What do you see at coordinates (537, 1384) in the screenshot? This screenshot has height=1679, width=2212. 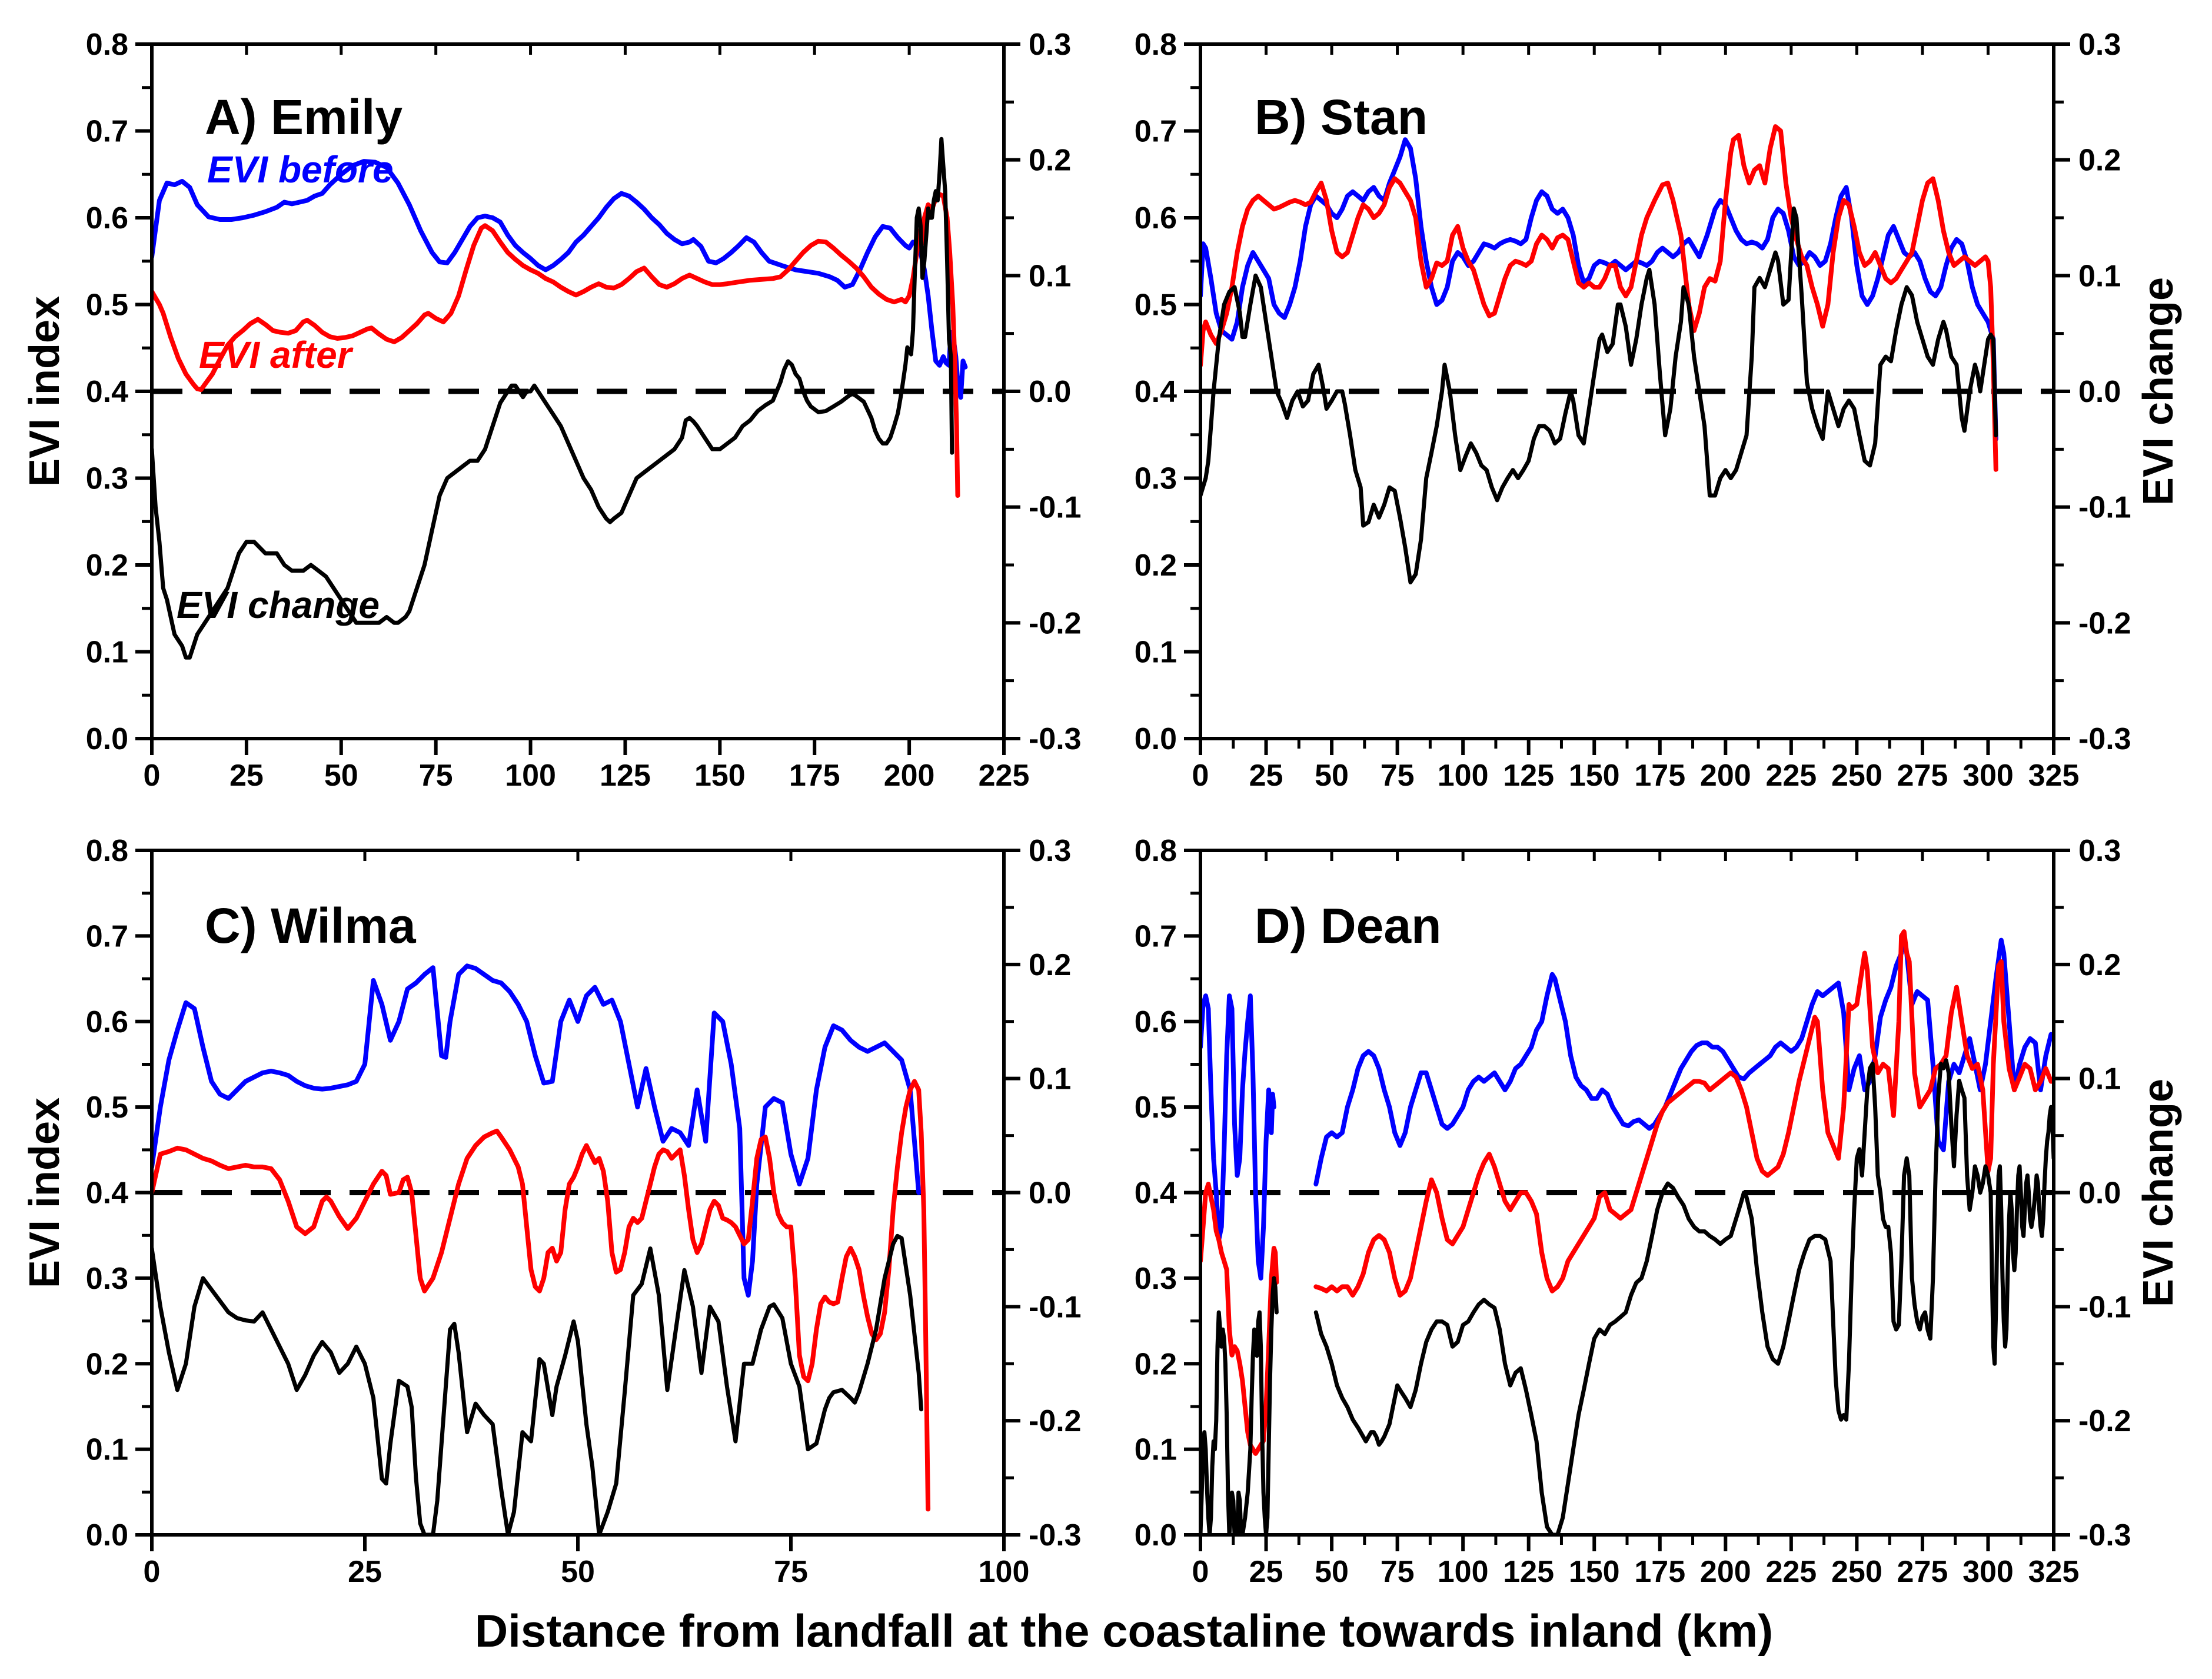 I see `evi_change-line-C` at bounding box center [537, 1384].